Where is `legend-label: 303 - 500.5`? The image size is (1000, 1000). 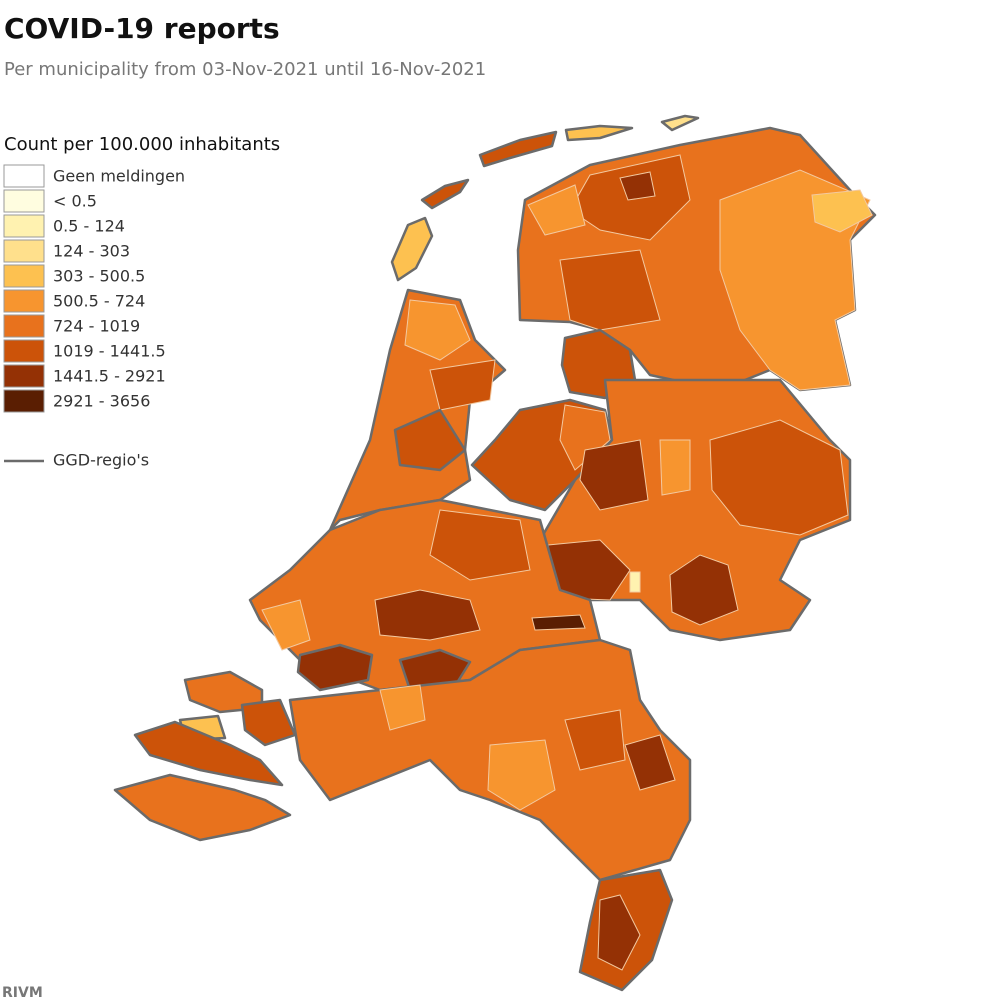 legend-label: 303 - 500.5 is located at coordinates (99, 276).